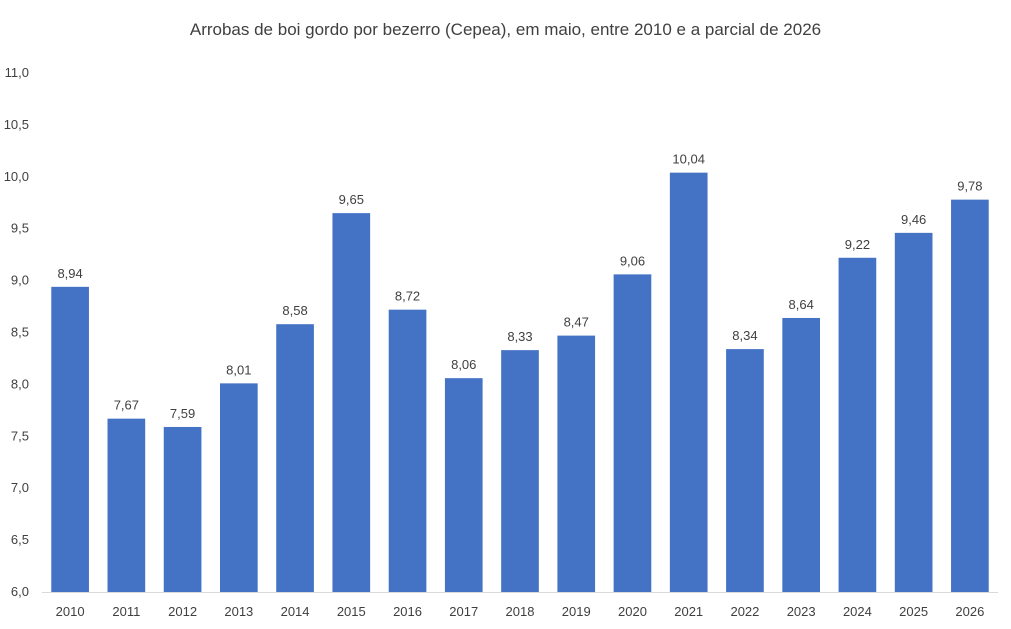 This screenshot has width=1011, height=629. I want to click on data-label-2018: 8,33, so click(519, 336).